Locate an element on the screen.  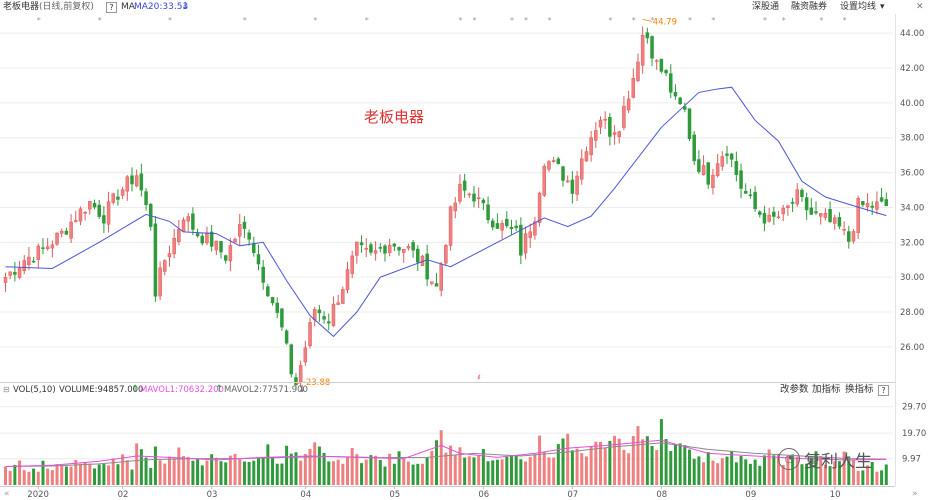
menu-margin-trading: 融资融券 is located at coordinates (809, 7).